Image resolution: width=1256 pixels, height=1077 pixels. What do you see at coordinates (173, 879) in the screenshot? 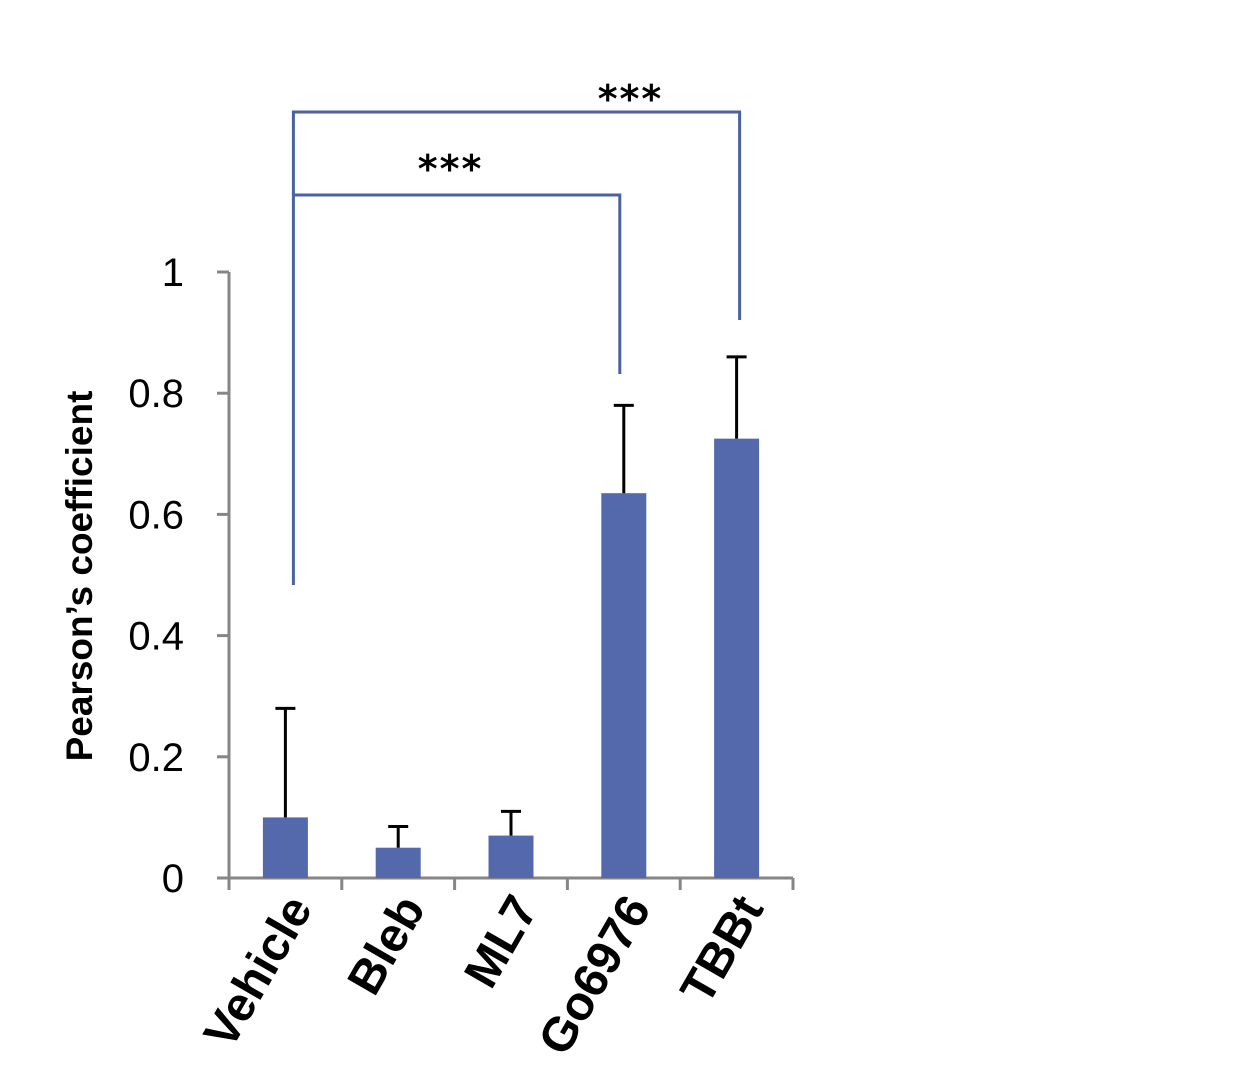
I see `y-tick-label: 0` at bounding box center [173, 879].